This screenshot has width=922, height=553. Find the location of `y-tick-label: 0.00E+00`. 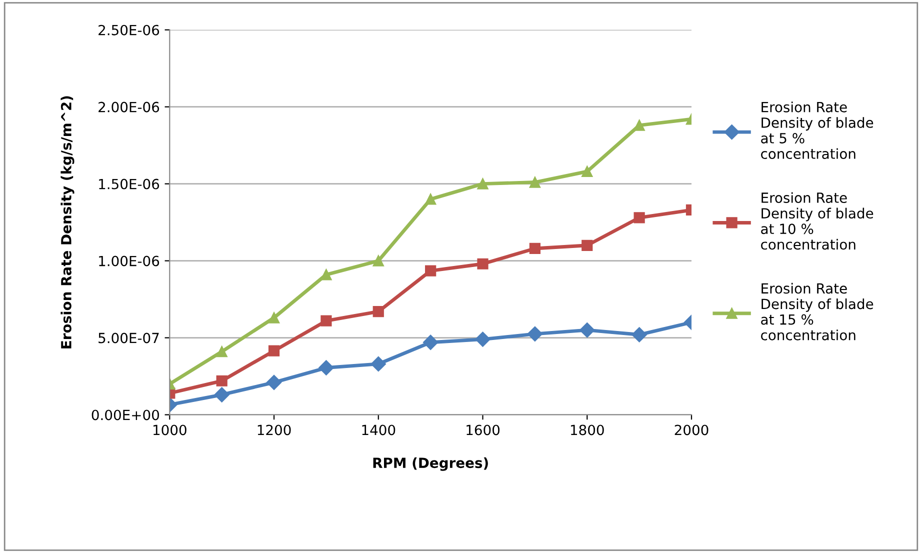

y-tick-label: 0.00E+00 is located at coordinates (125, 415).